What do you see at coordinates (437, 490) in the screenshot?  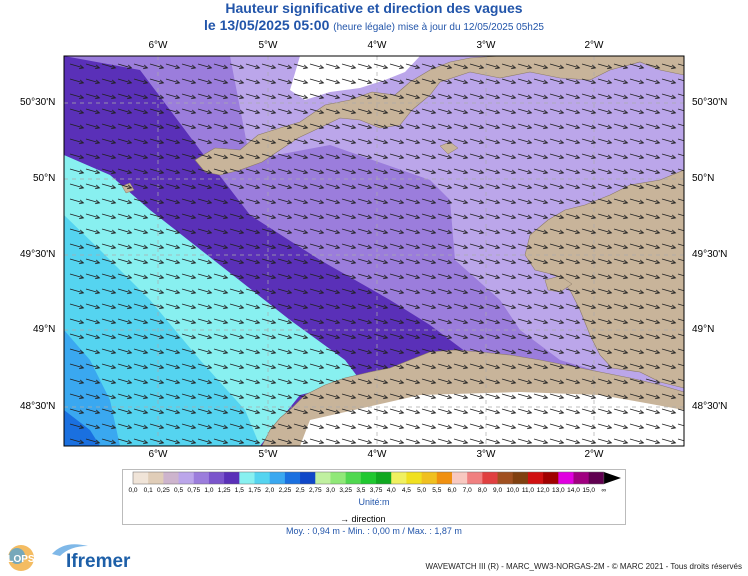 I see `scale-tick-label: 5,5` at bounding box center [437, 490].